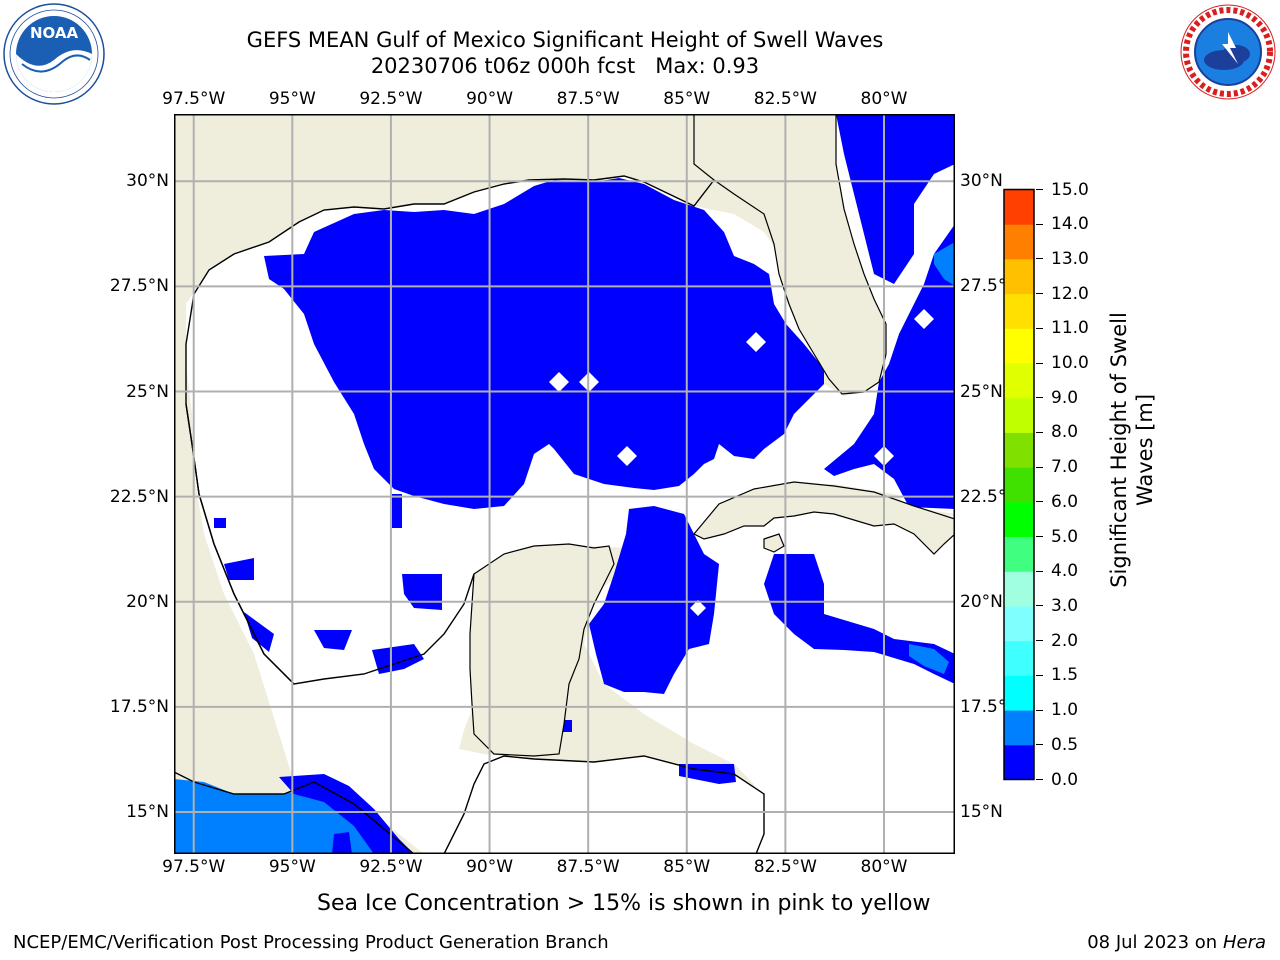  What do you see at coordinates (1065, 397) in the screenshot?
I see `colorbar-tick-label: 9.0` at bounding box center [1065, 397].